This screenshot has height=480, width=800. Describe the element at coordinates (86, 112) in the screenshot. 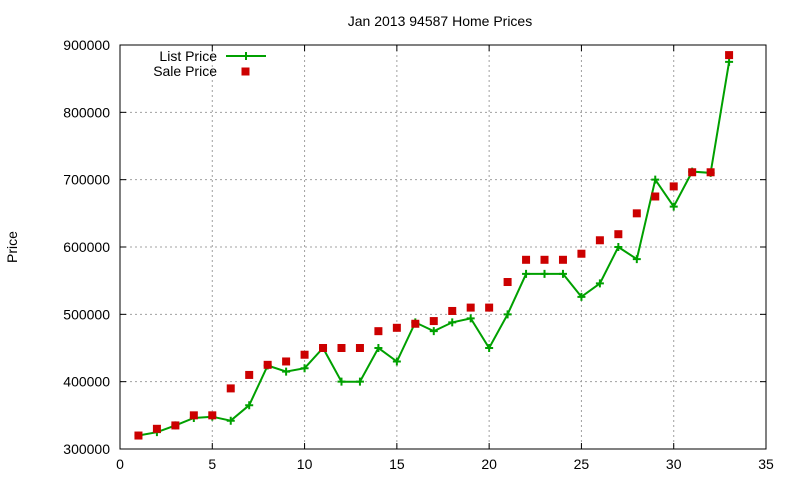

I see `y-tick-label: 800000` at that location.